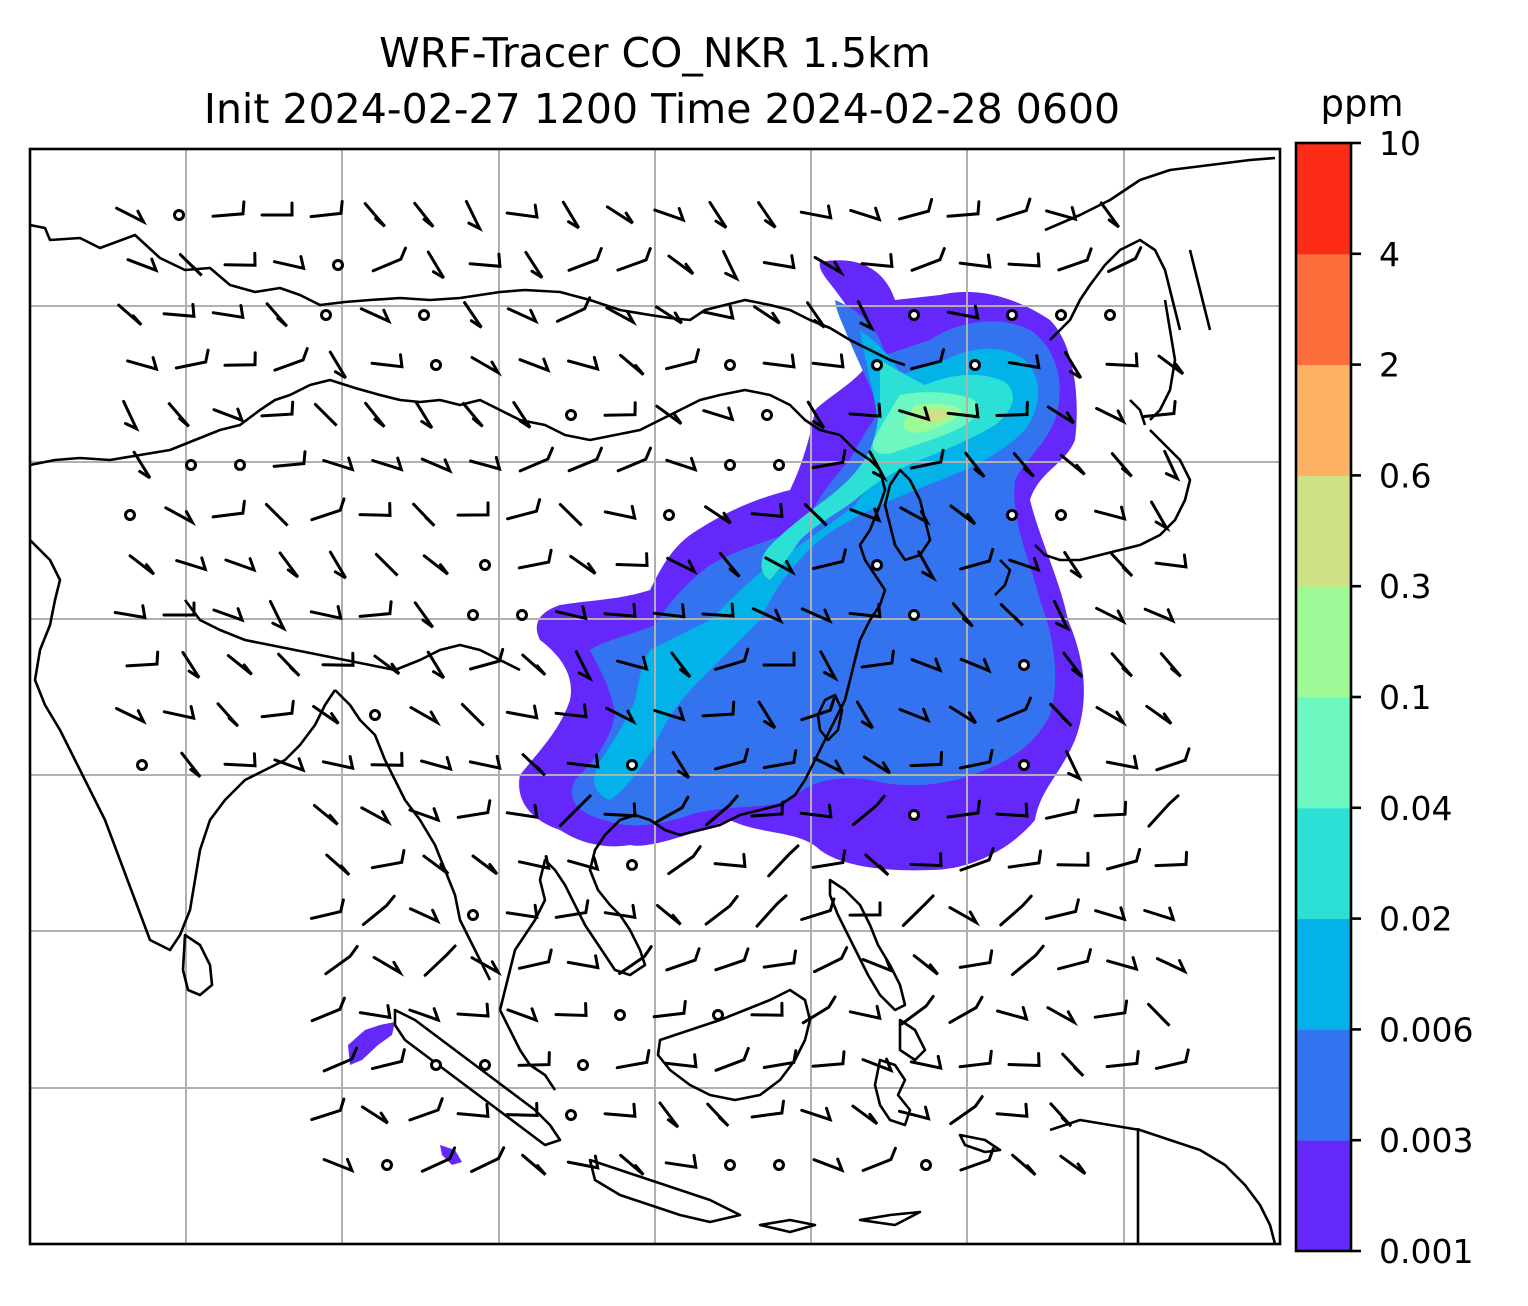 Image resolution: width=1528 pixels, height=1306 pixels. What do you see at coordinates (1412, 697) in the screenshot?
I see `colorbar-ticks: 0.001 0.003 0.006 0.02 0.04 0.1 0.3 0.6 2 4 10` at bounding box center [1412, 697].